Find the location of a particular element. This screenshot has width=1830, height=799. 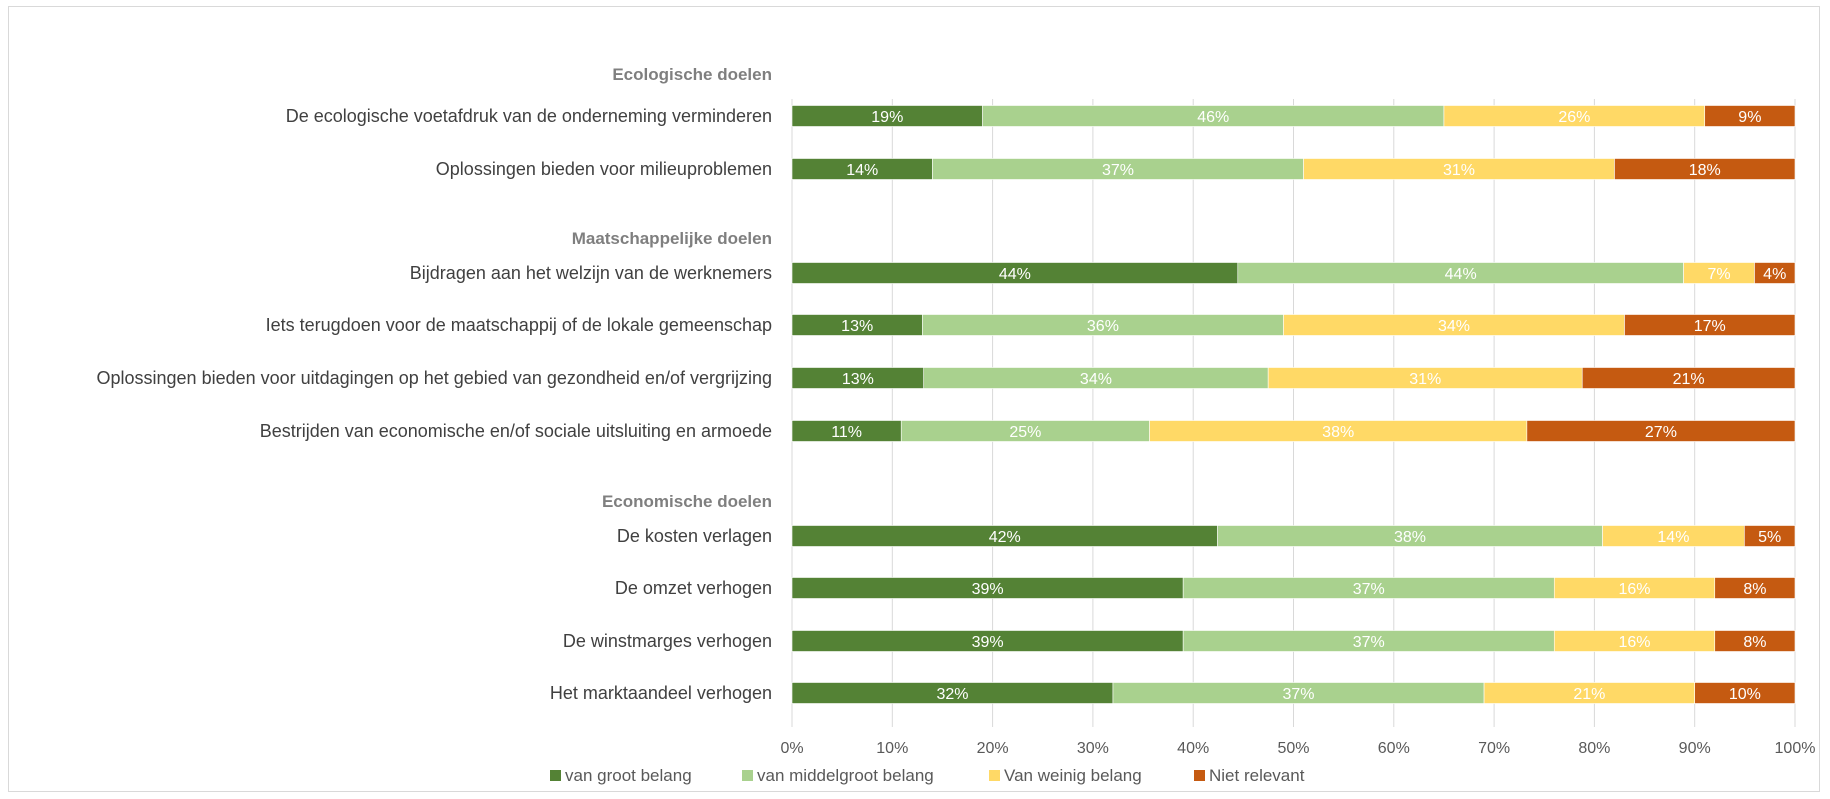

data-label: 27% is located at coordinates (1661, 432).